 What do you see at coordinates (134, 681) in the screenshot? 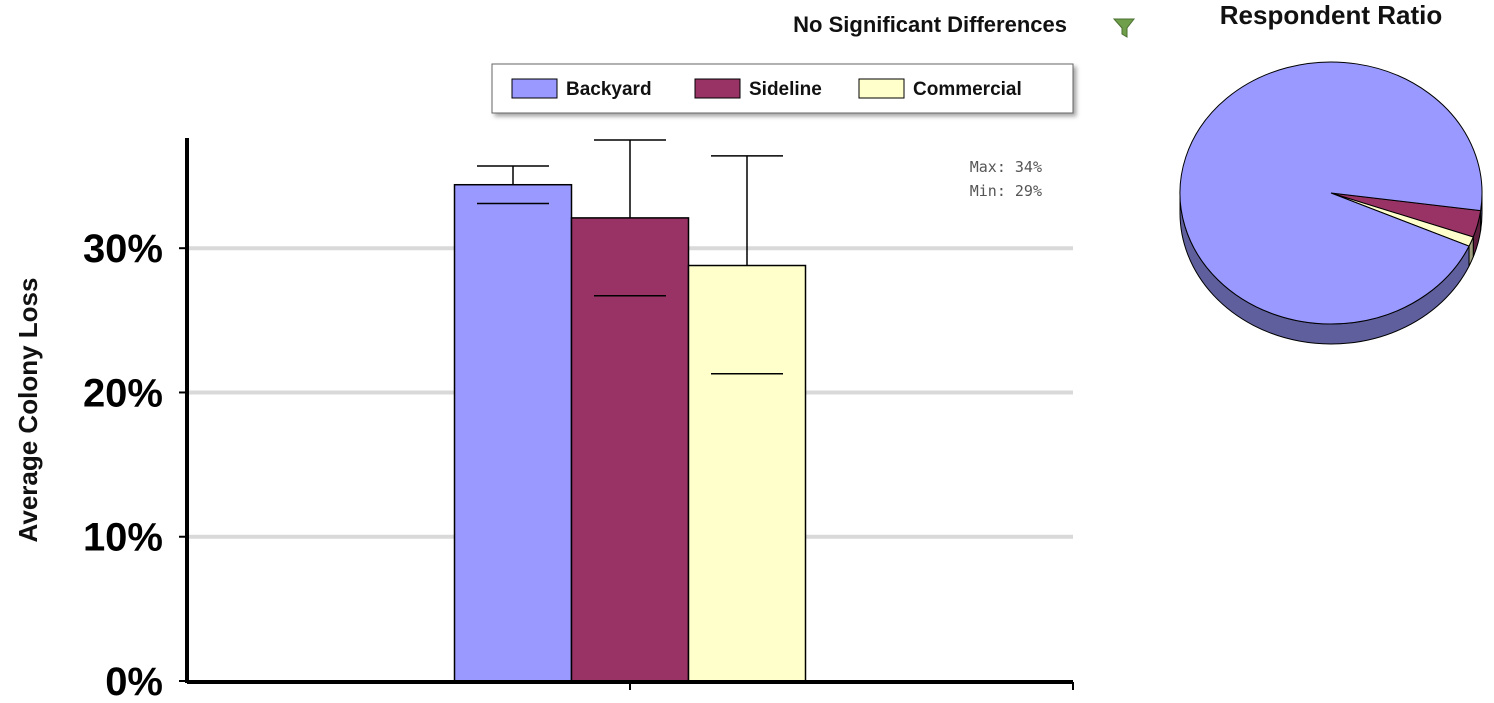
I see `y-tick-label: 0%` at bounding box center [134, 681].